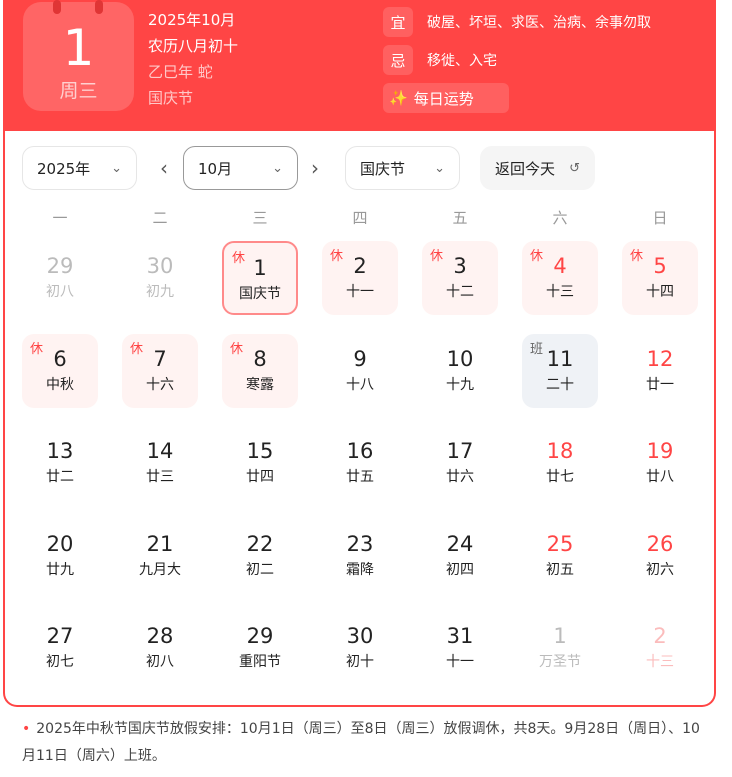  Describe the element at coordinates (260, 451) in the screenshot. I see `day-number: 15` at that location.